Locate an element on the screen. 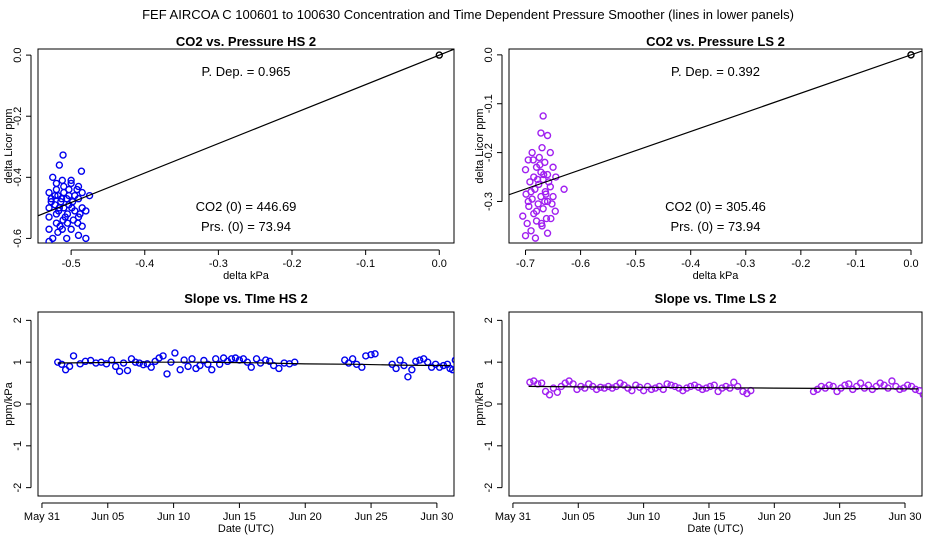 The image size is (936, 540). hs-scatter-y-tick-label: -0.2 is located at coordinates (18, 116).